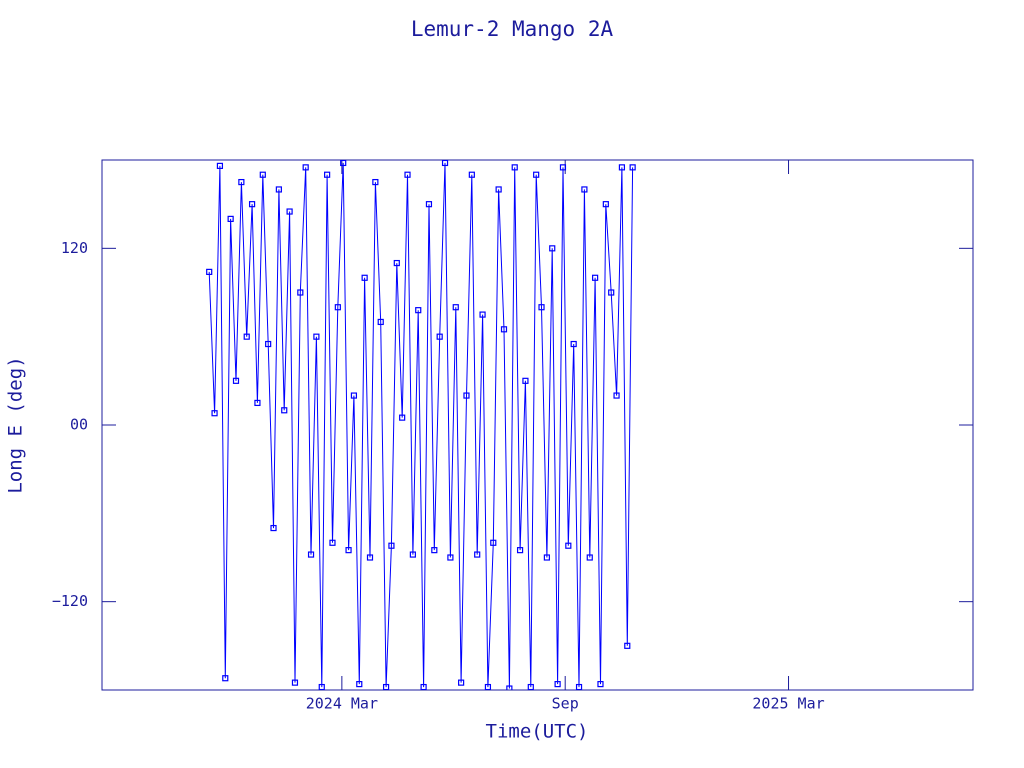 Image resolution: width=1024 pixels, height=768 pixels. What do you see at coordinates (74, 248) in the screenshot?
I see `y-tick-label: 120` at bounding box center [74, 248].